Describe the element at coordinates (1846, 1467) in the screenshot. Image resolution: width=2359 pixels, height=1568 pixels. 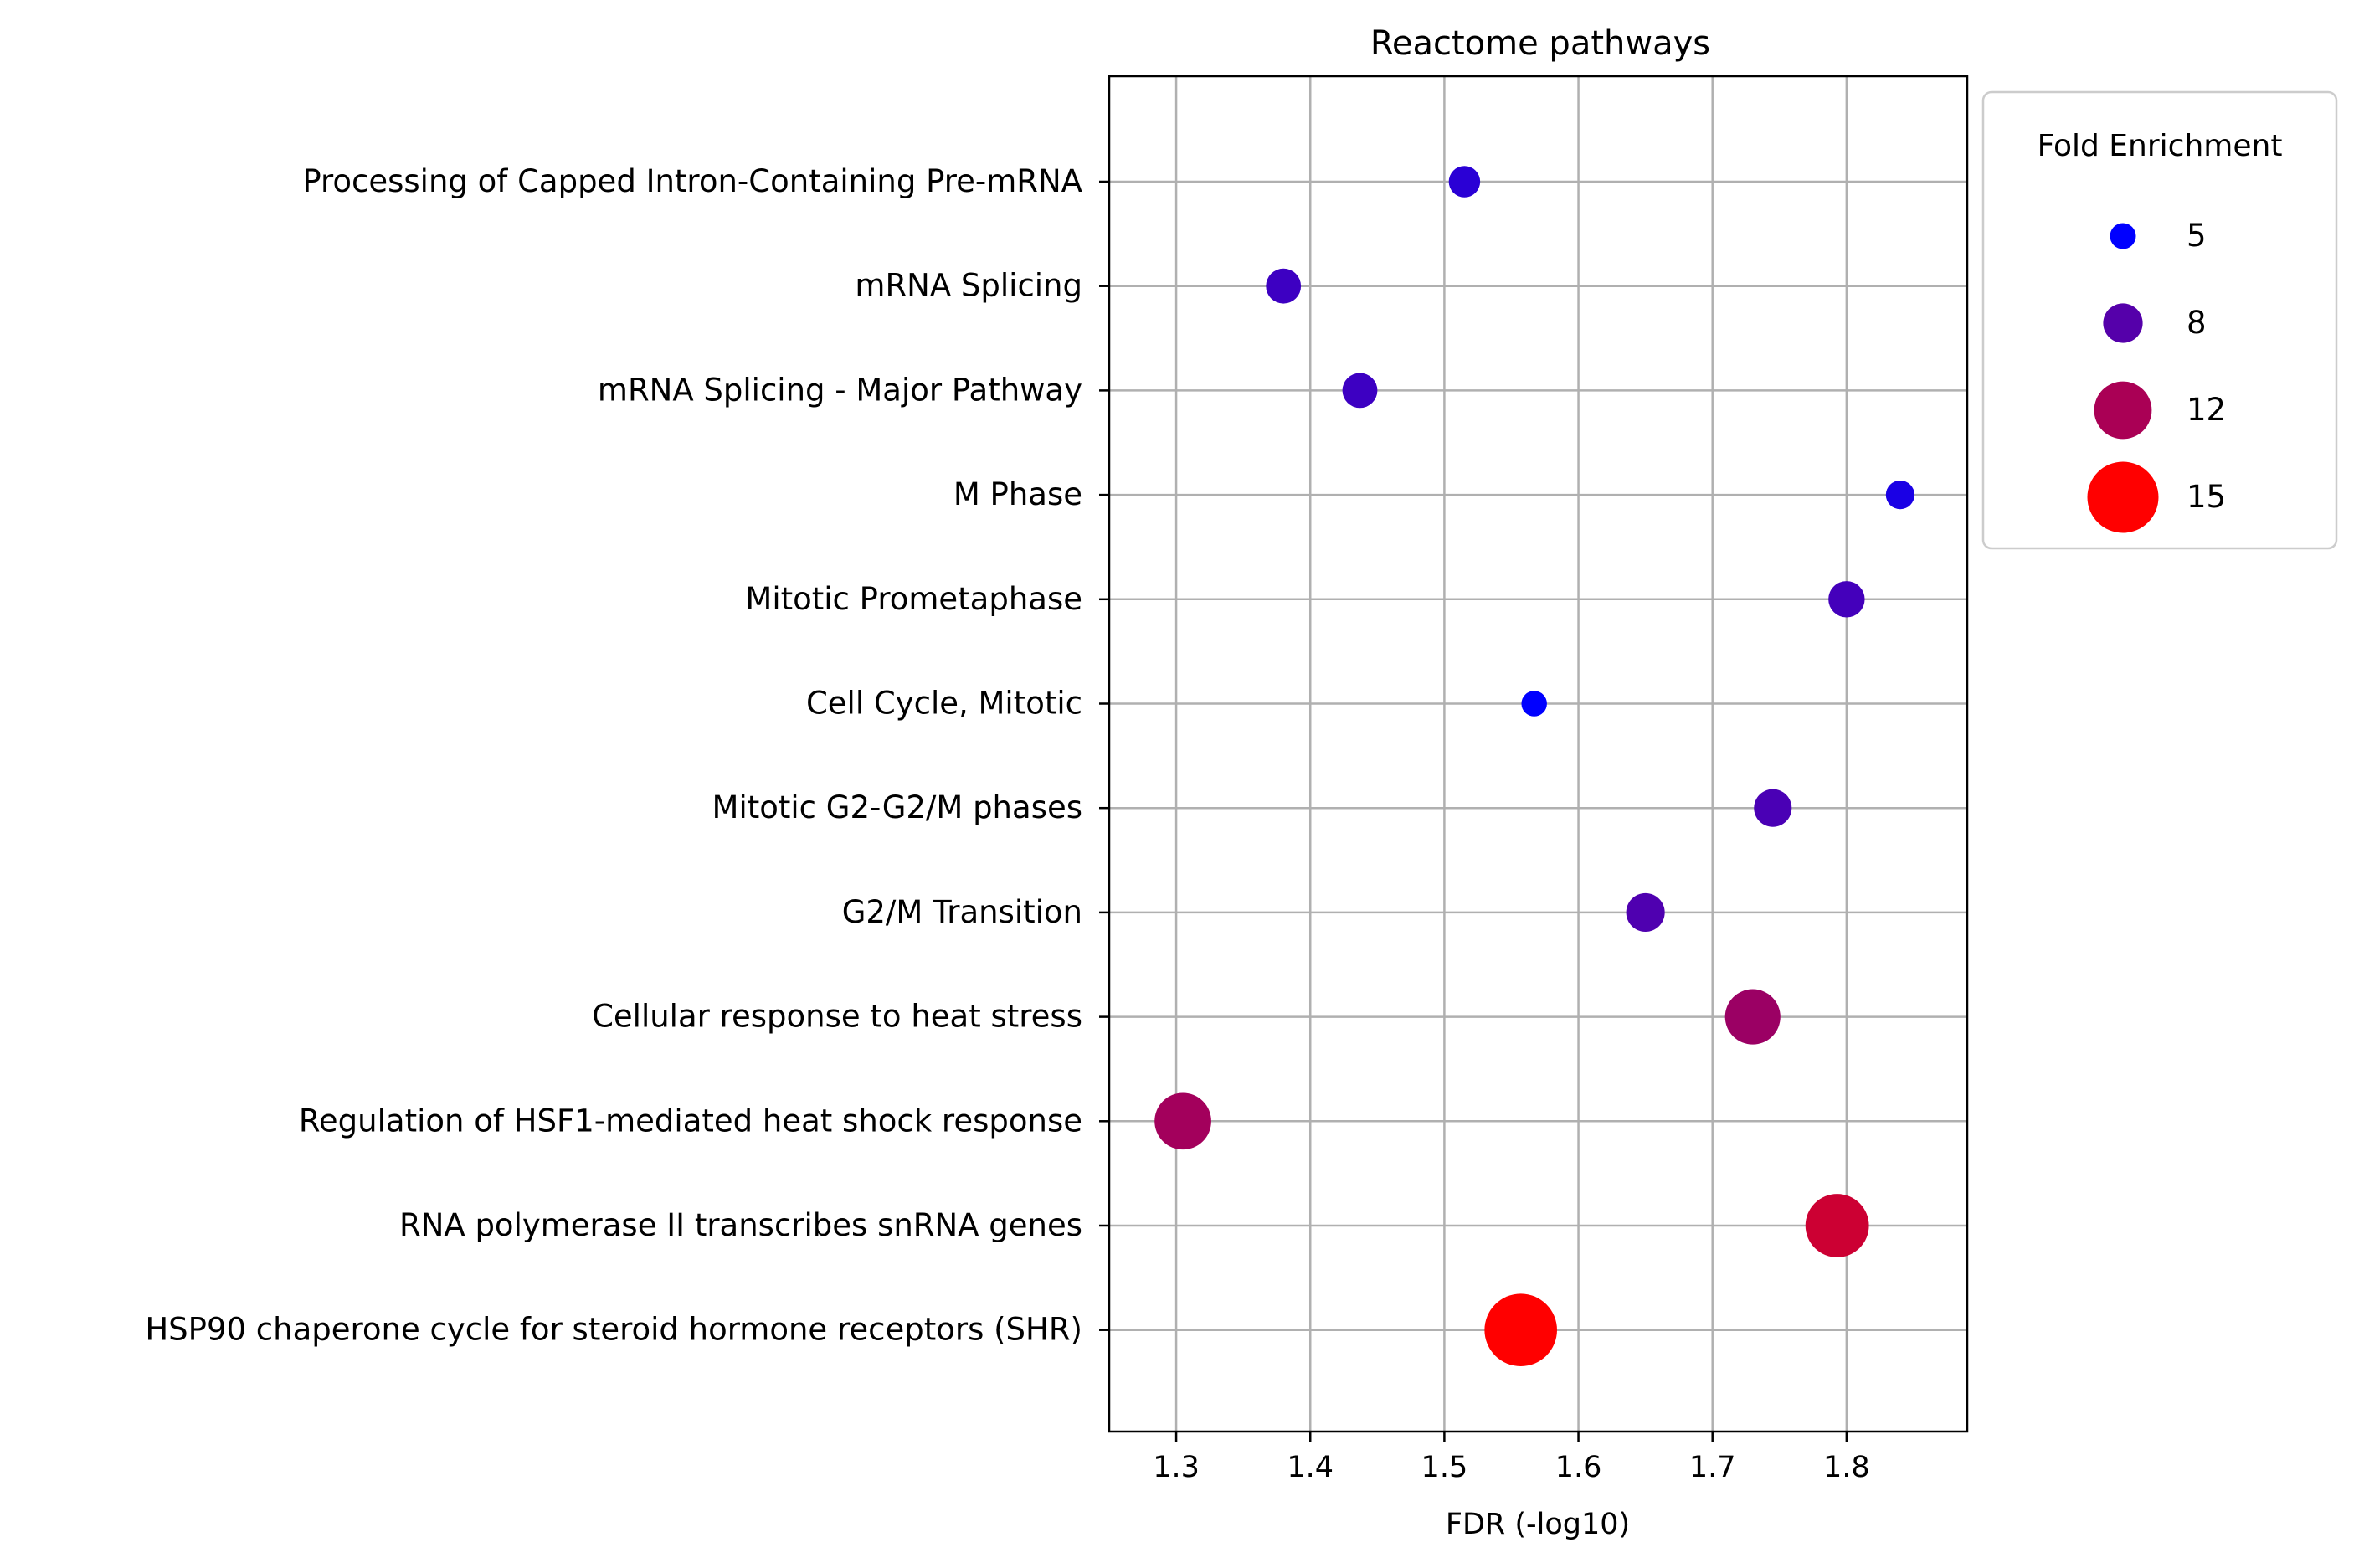
I see `x-tick-label: 1.8` at that location.